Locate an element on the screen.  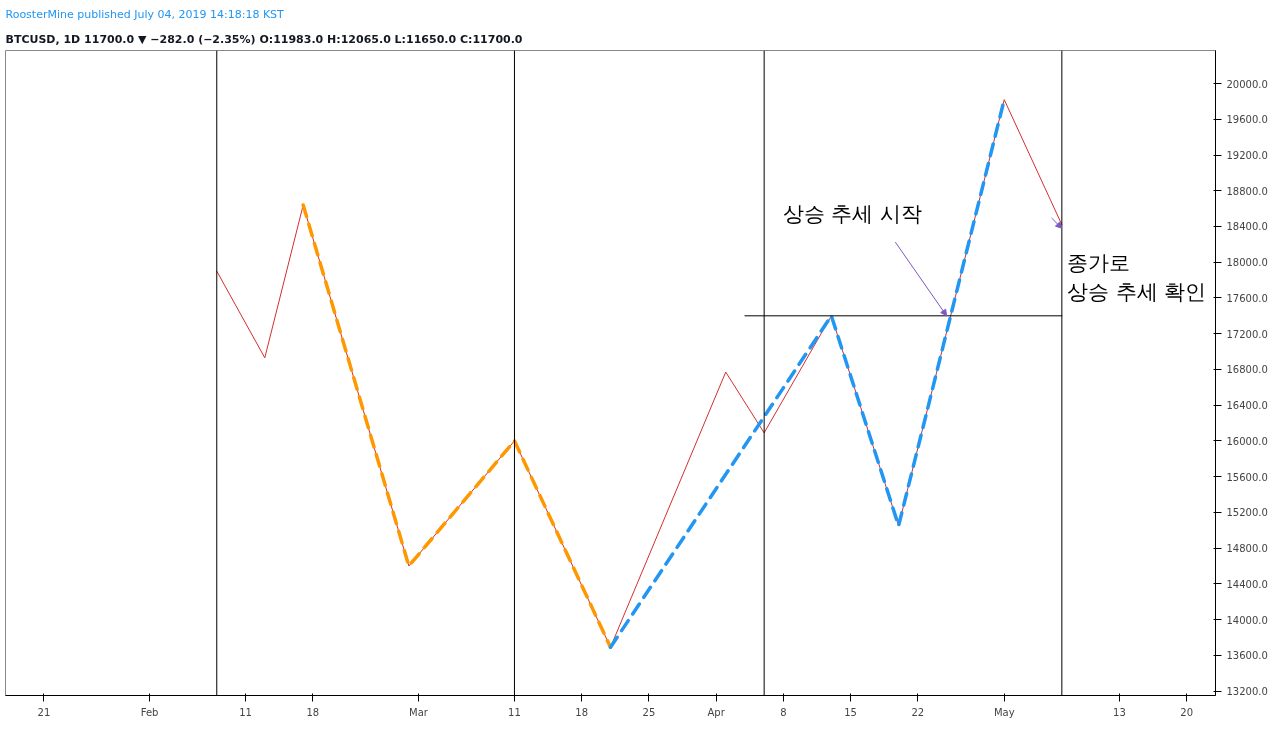
y-tick-label: 19200.0 is located at coordinates (1247, 156).